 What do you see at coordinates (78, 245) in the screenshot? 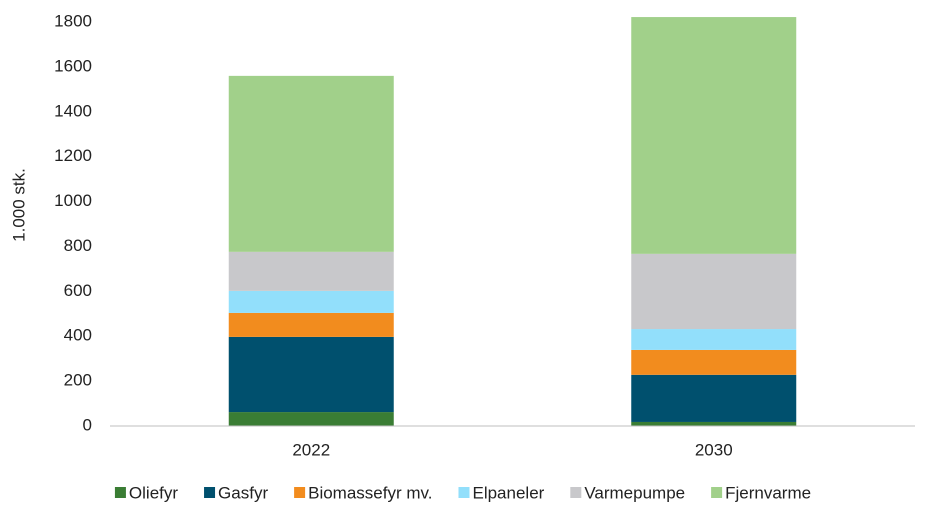
I see `y-tick-label: 800` at bounding box center [78, 245].